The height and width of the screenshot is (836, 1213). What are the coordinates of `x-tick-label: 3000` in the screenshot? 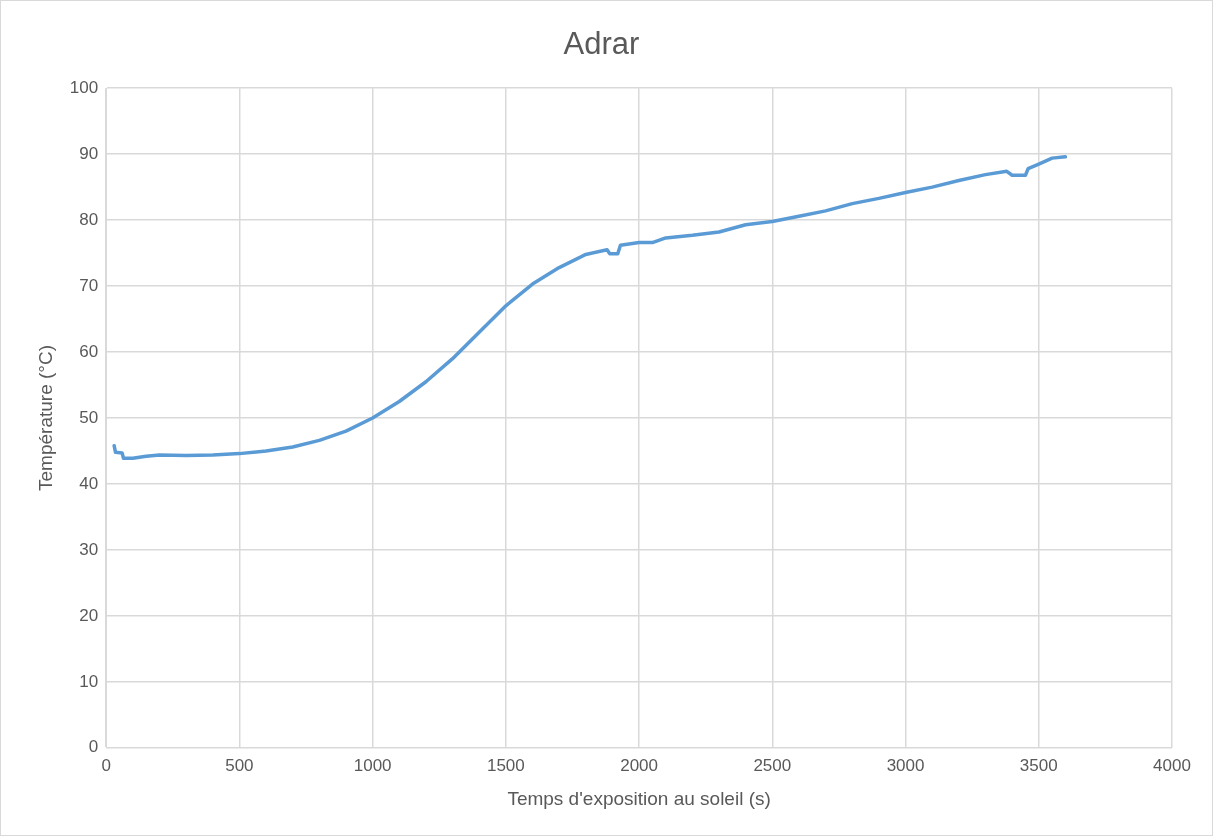 It's located at (905, 765).